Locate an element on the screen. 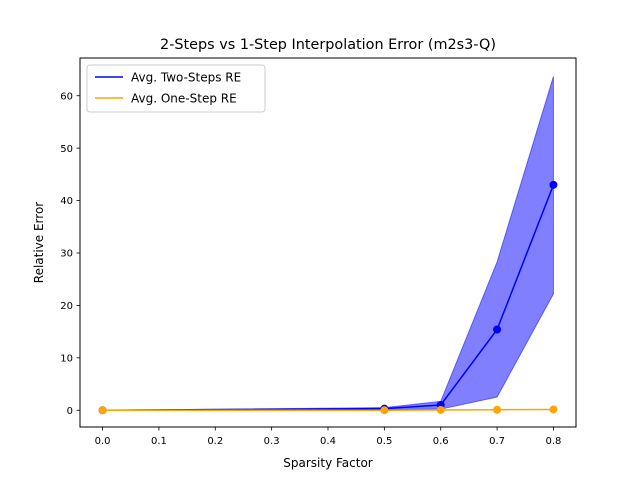 This screenshot has height=480, width=640. x-tick-label: 0.3 is located at coordinates (272, 441).